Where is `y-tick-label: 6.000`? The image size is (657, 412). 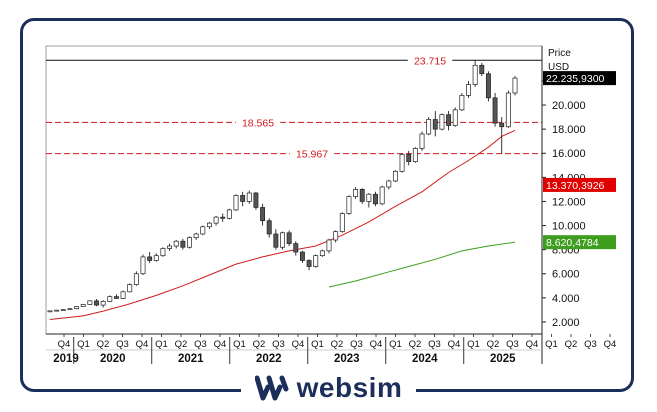 y-tick-label: 6.000 is located at coordinates (566, 275).